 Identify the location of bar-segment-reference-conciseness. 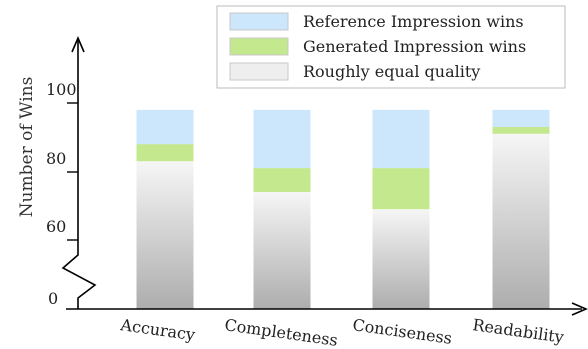
(401, 139).